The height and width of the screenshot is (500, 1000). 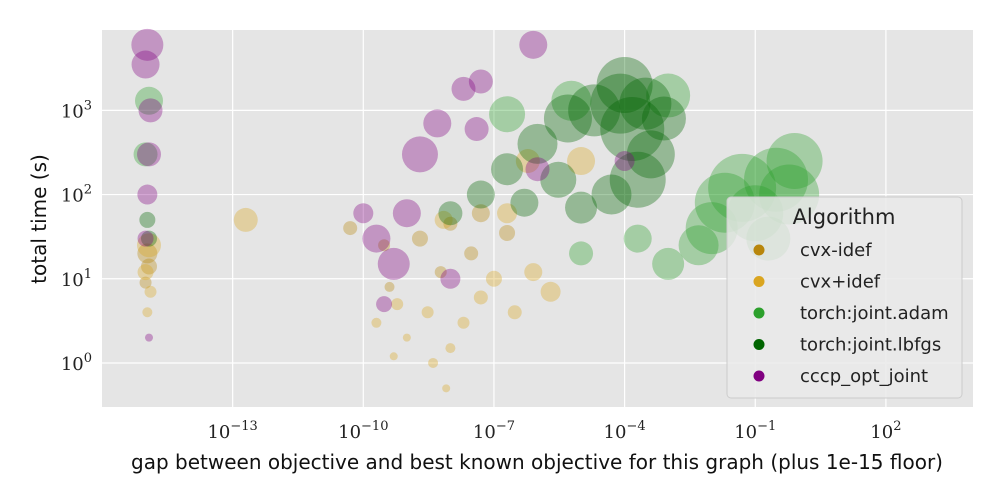 What do you see at coordinates (76, 279) in the screenshot?
I see `y-tick-label: 10¹` at bounding box center [76, 279].